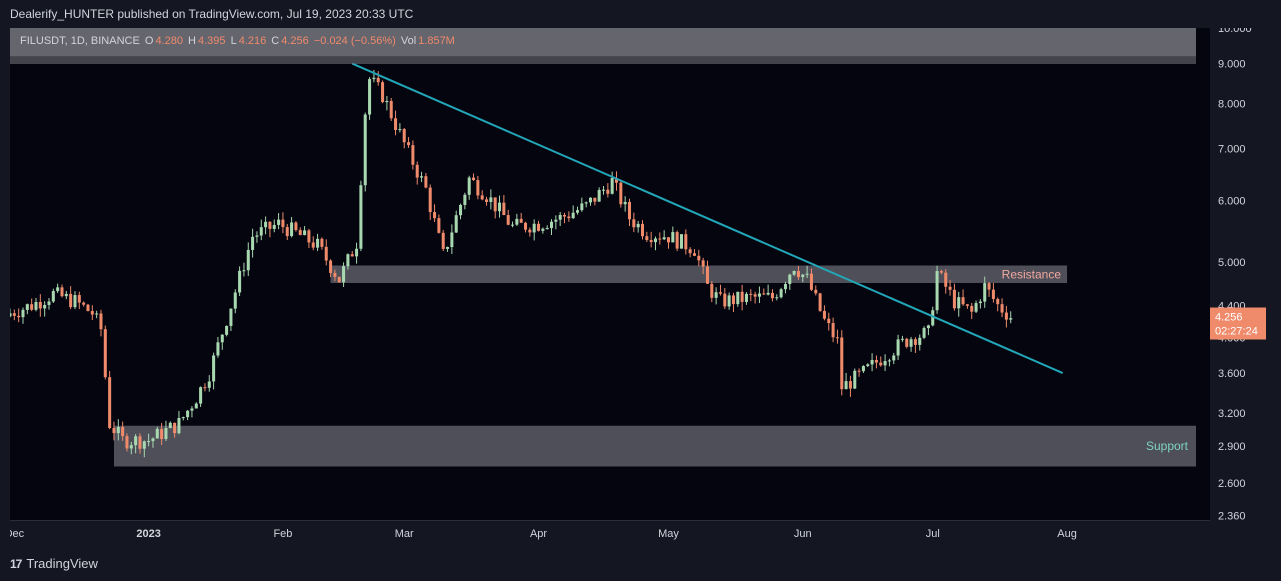  I want to click on legend-volume-label: Vol, so click(408, 41).